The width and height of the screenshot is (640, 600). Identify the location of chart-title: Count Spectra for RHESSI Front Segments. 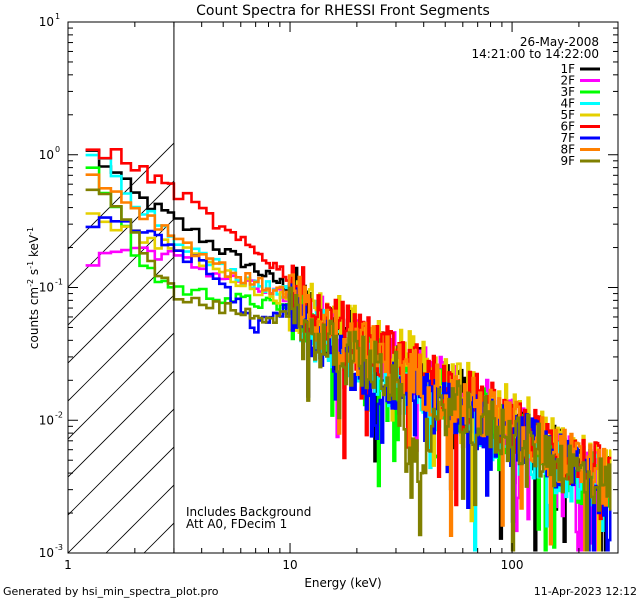
(343, 11).